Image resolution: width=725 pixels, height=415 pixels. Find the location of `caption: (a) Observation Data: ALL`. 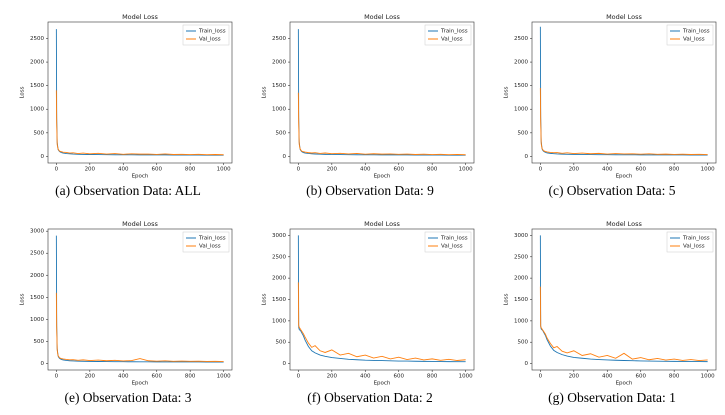

caption: (a) Observation Data: ALL is located at coordinates (128, 190).